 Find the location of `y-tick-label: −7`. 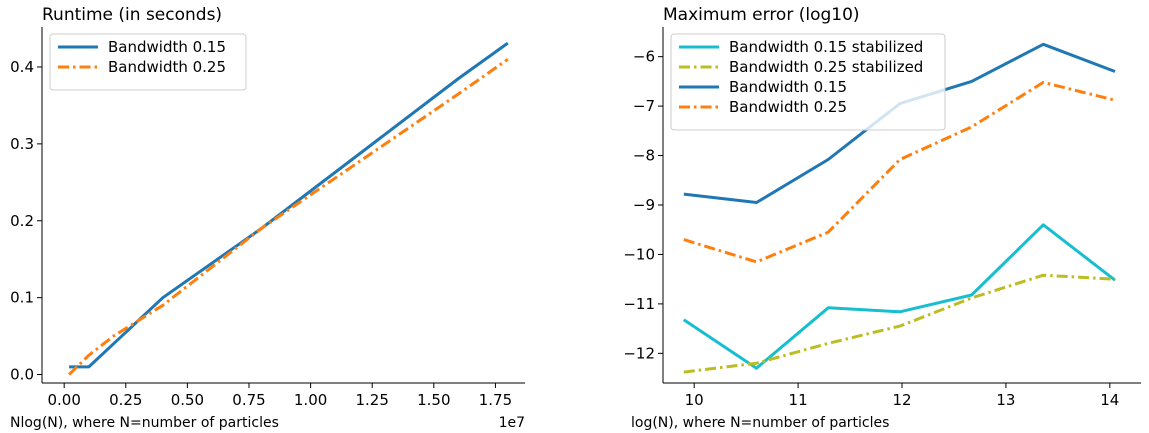

y-tick-label: −7 is located at coordinates (644, 106).